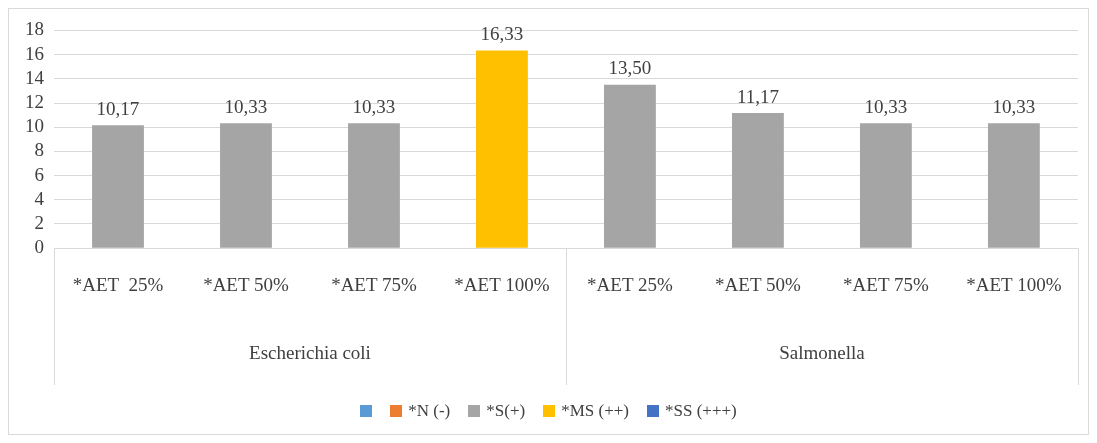 The width and height of the screenshot is (1097, 443). I want to click on y-tick-label: 16, so click(34, 53).